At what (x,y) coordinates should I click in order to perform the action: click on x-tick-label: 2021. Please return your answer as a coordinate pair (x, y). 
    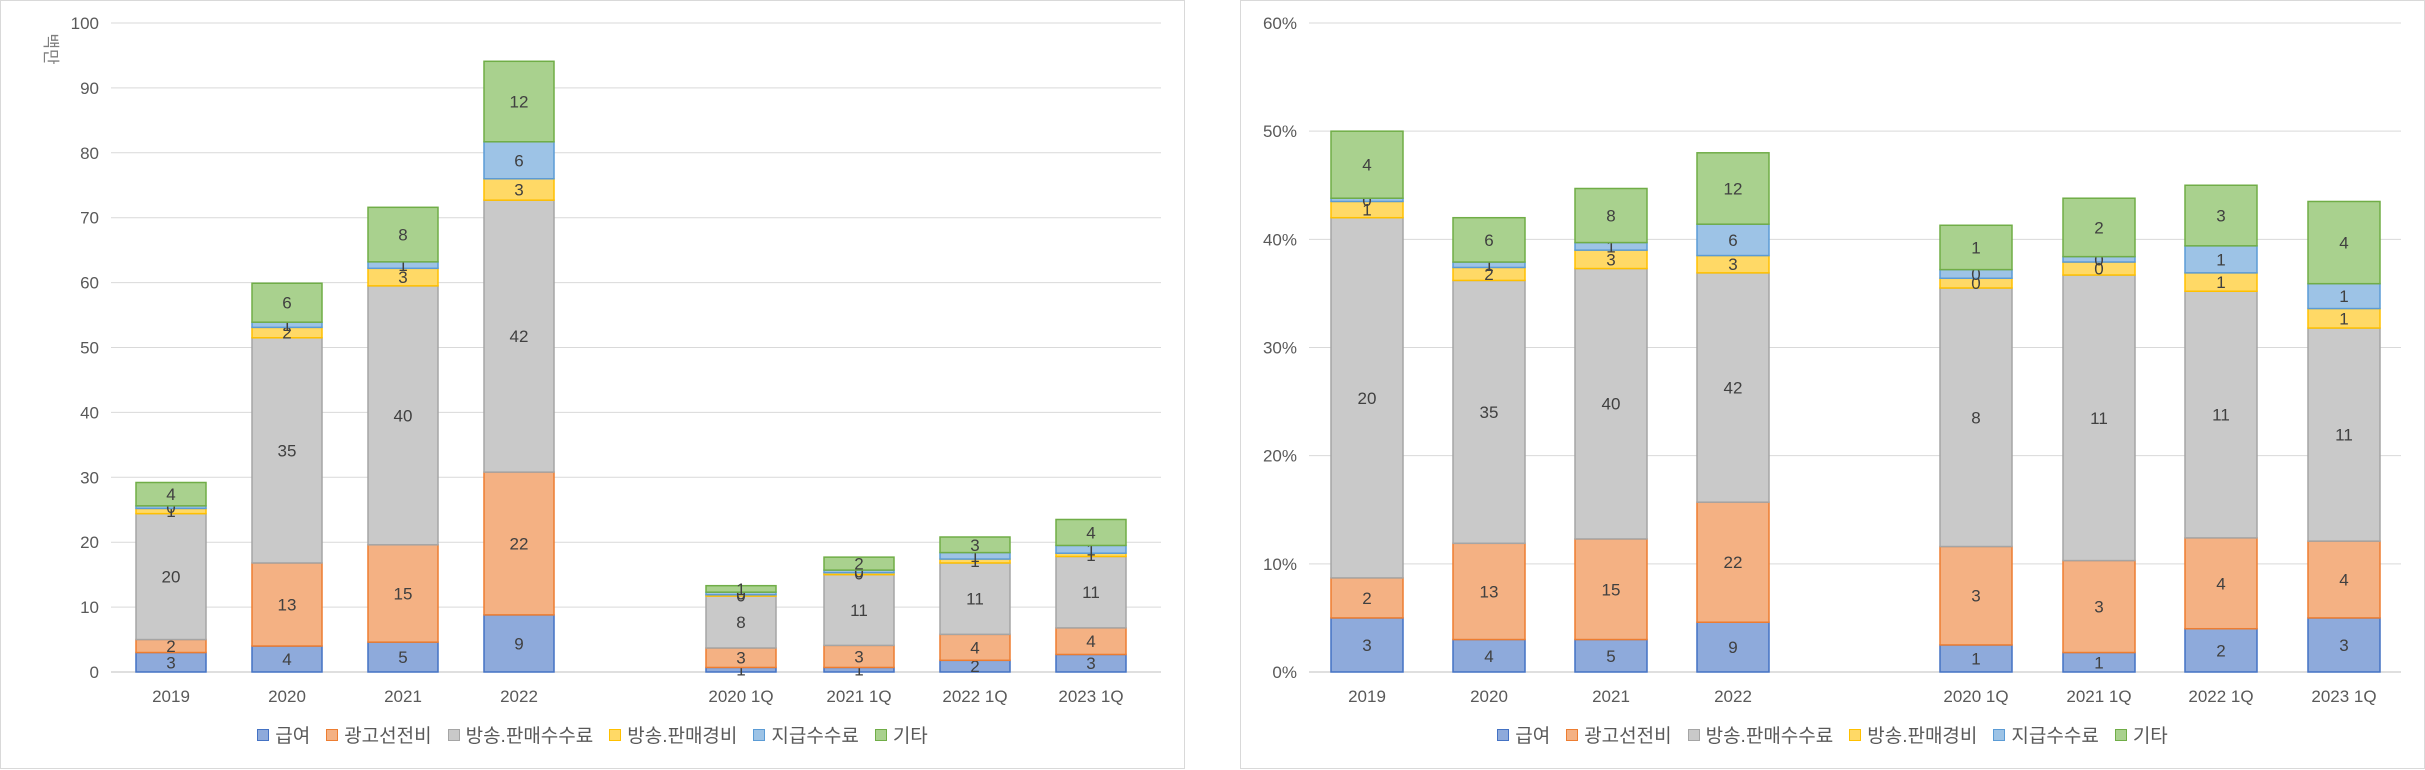
    Looking at the image, I should click on (1611, 696).